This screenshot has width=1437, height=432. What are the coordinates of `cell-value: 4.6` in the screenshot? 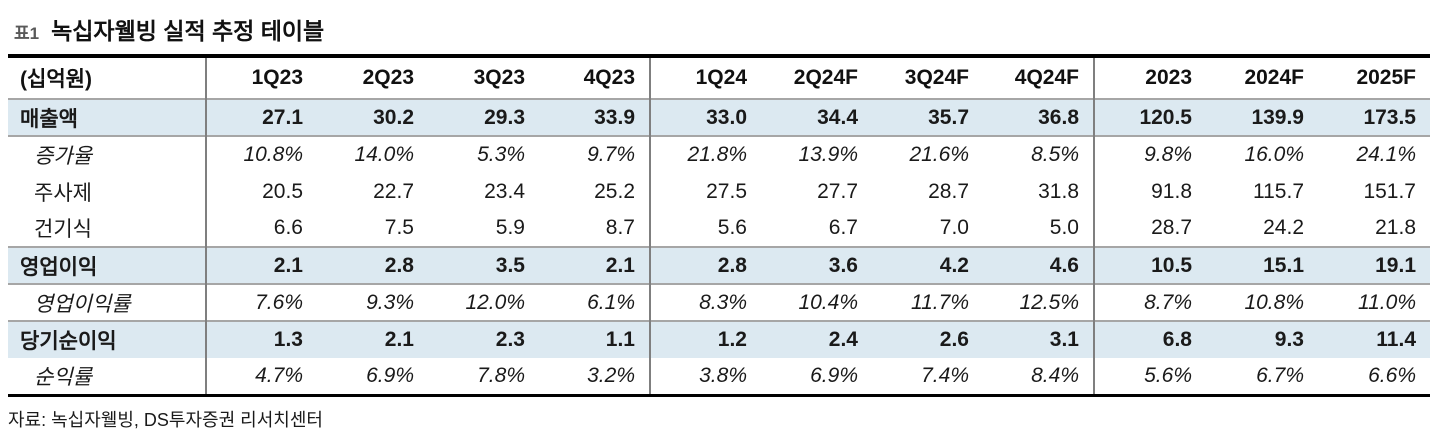 It's located at (1039, 265).